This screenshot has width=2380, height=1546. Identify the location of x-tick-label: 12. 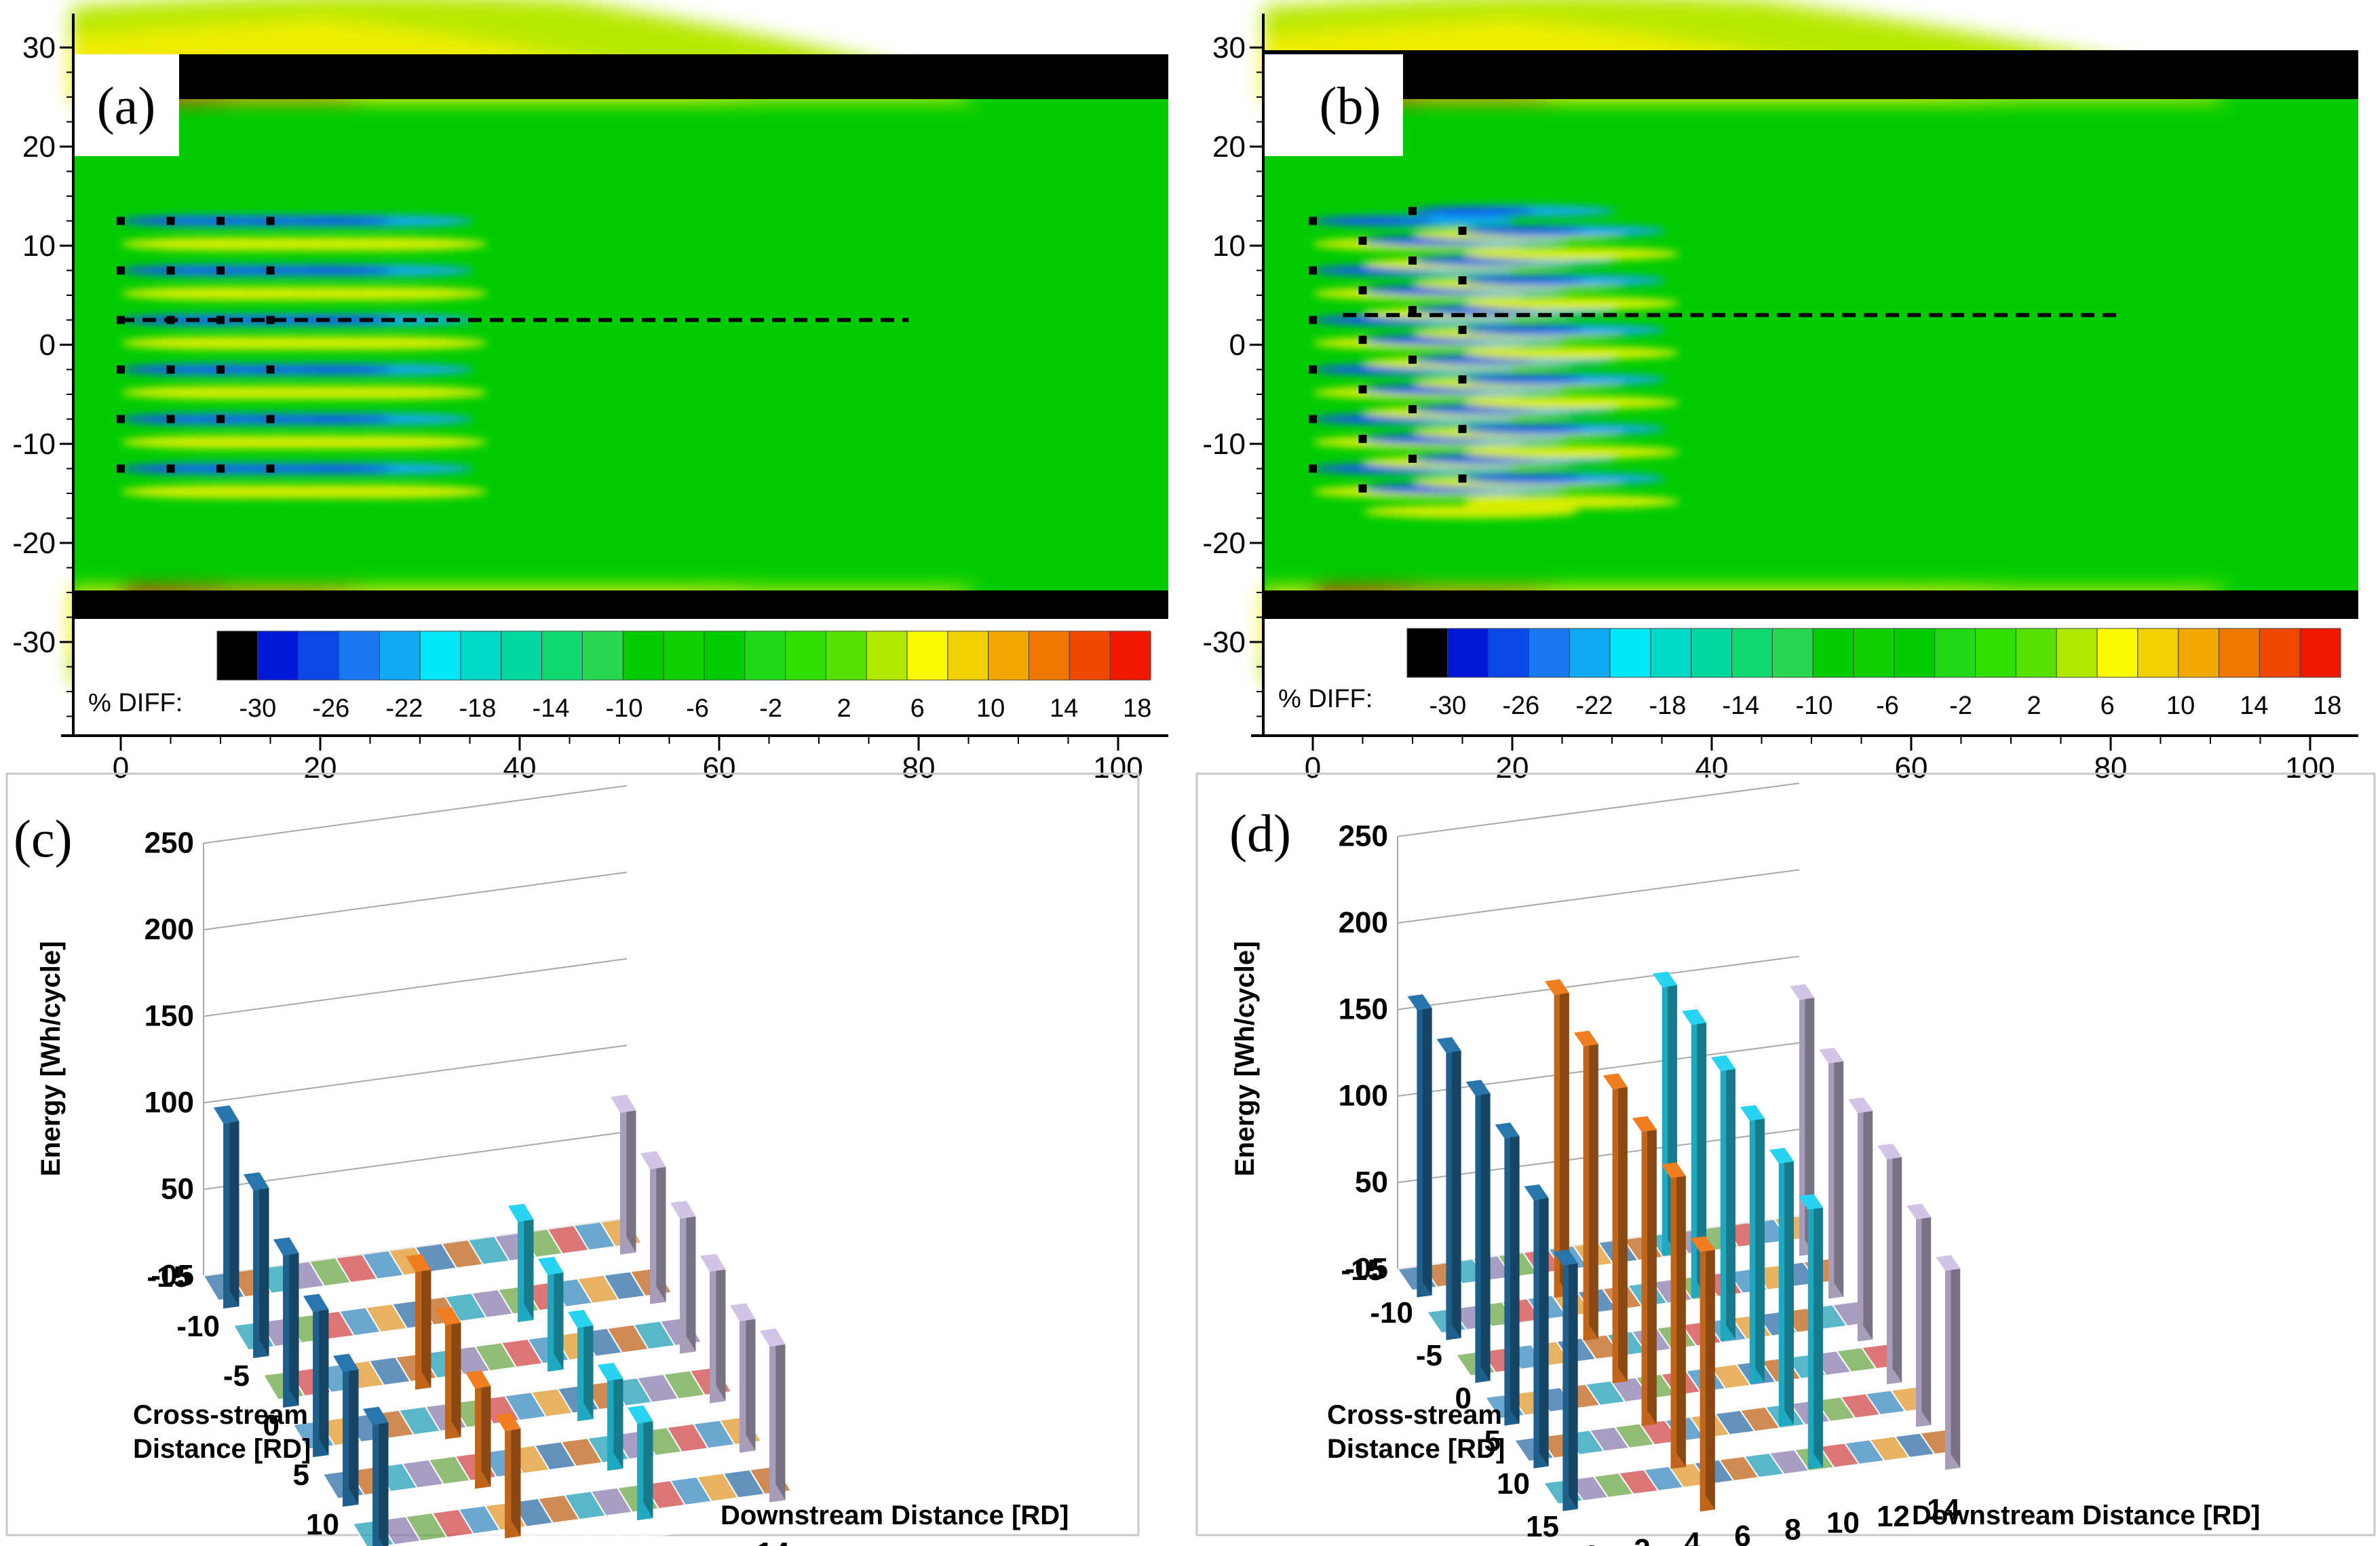
(1894, 1516).